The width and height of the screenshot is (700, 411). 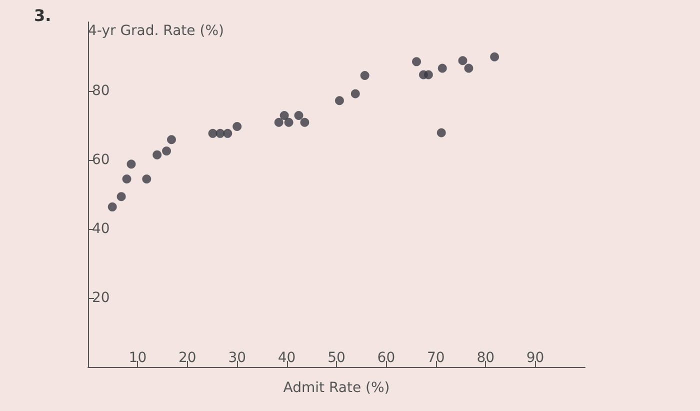 What do you see at coordinates (336, 388) in the screenshot?
I see `x-axis-title: Admit Rate (%)` at bounding box center [336, 388].